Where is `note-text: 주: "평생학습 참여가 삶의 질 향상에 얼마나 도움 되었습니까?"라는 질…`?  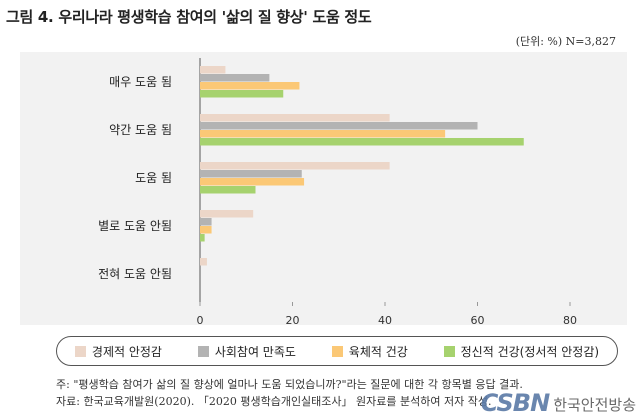
note-text: 주: "평생학습 참여가 삶의 질 향상에 얼마나 도움 되었습니까?"라는 질… is located at coordinates (289, 384).